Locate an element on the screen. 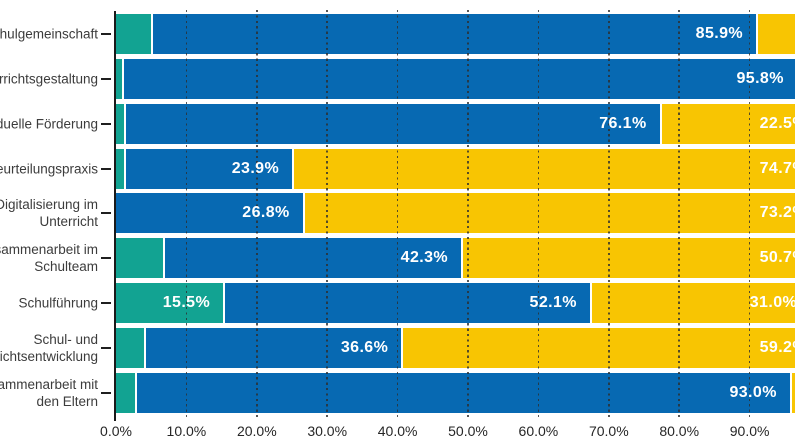 The height and width of the screenshot is (447, 795). category-label: Schulführung is located at coordinates (49, 303).